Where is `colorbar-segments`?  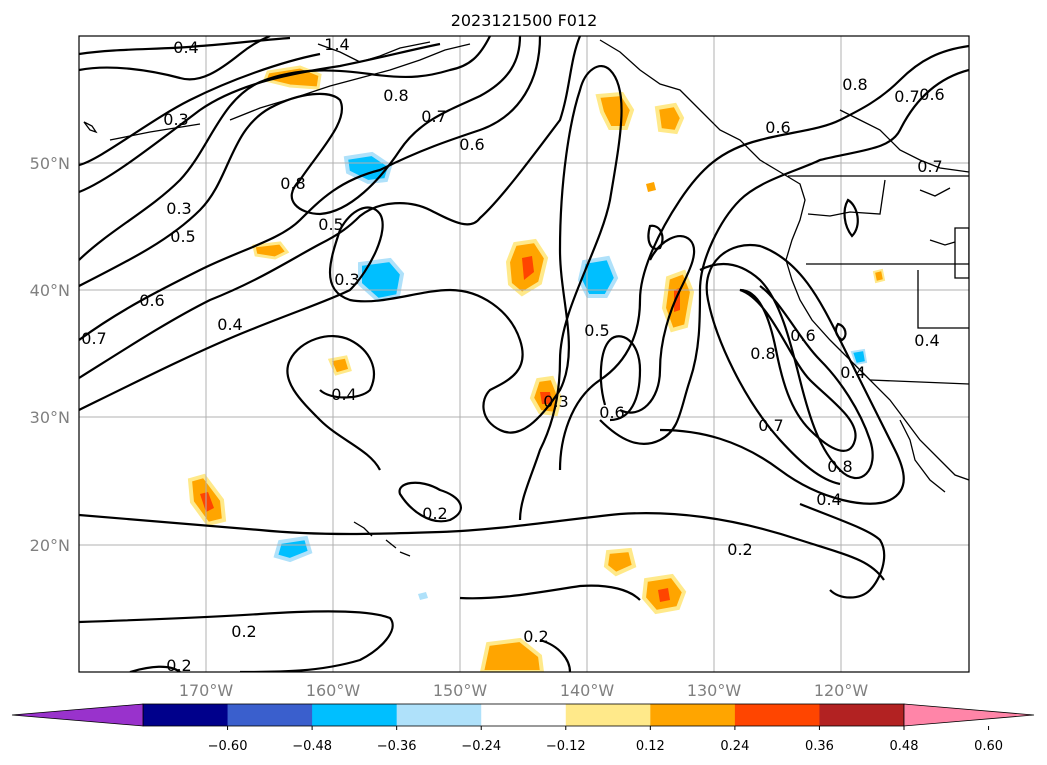
colorbar-segments is located at coordinates (523, 715).